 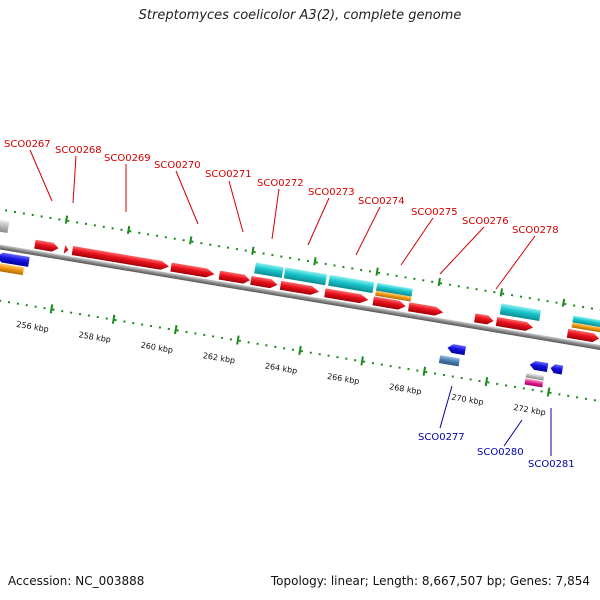 I want to click on gene-label: SCO0269, so click(x=127, y=158).